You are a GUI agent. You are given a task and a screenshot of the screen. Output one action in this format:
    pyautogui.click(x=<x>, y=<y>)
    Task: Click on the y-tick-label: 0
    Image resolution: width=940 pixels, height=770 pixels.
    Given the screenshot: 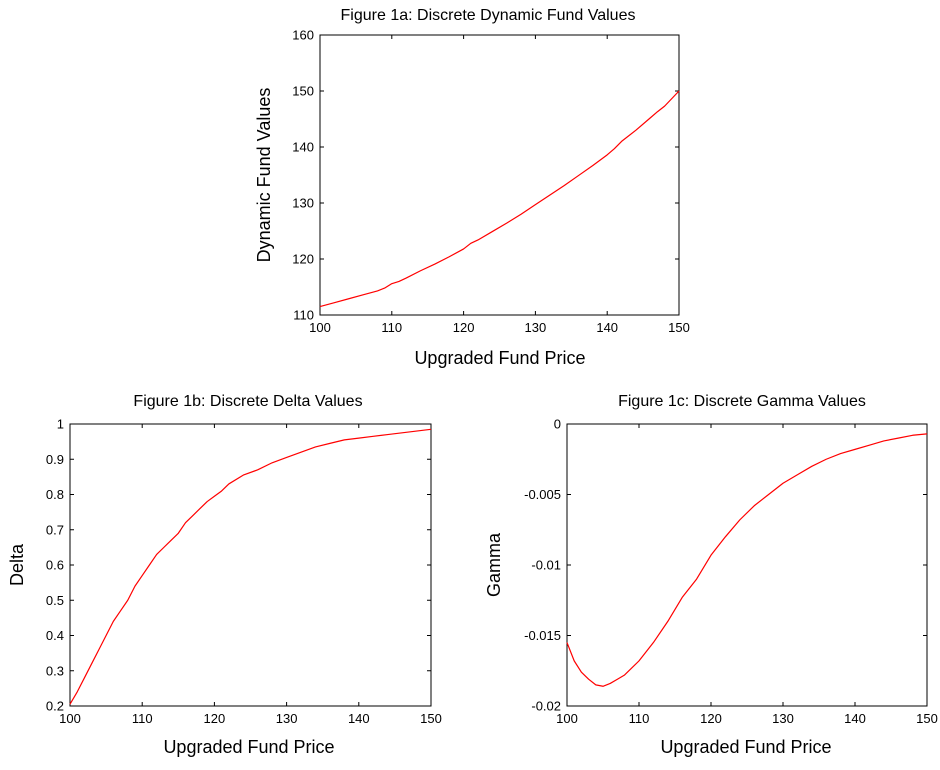 What is the action you would take?
    pyautogui.click(x=557, y=424)
    